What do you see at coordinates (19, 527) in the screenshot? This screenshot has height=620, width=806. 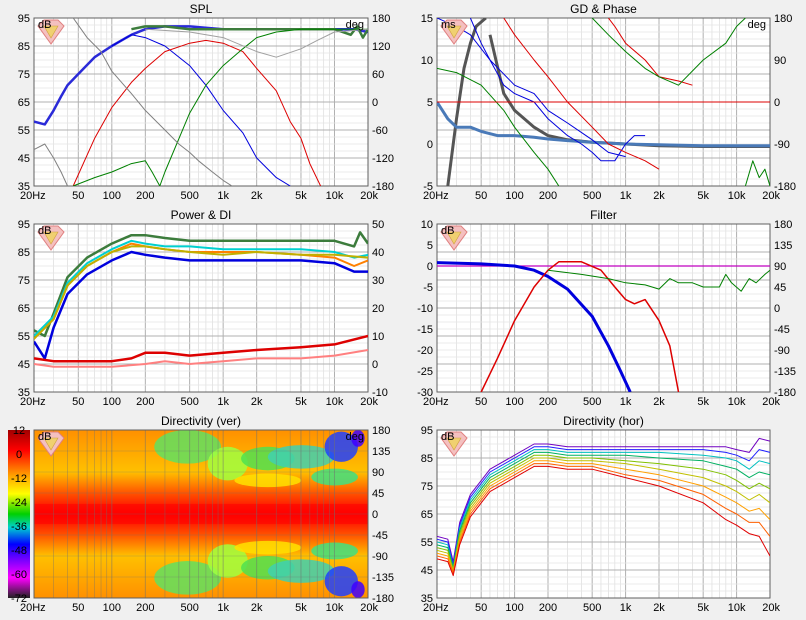 I see `colorbar-tick: -36` at bounding box center [19, 527].